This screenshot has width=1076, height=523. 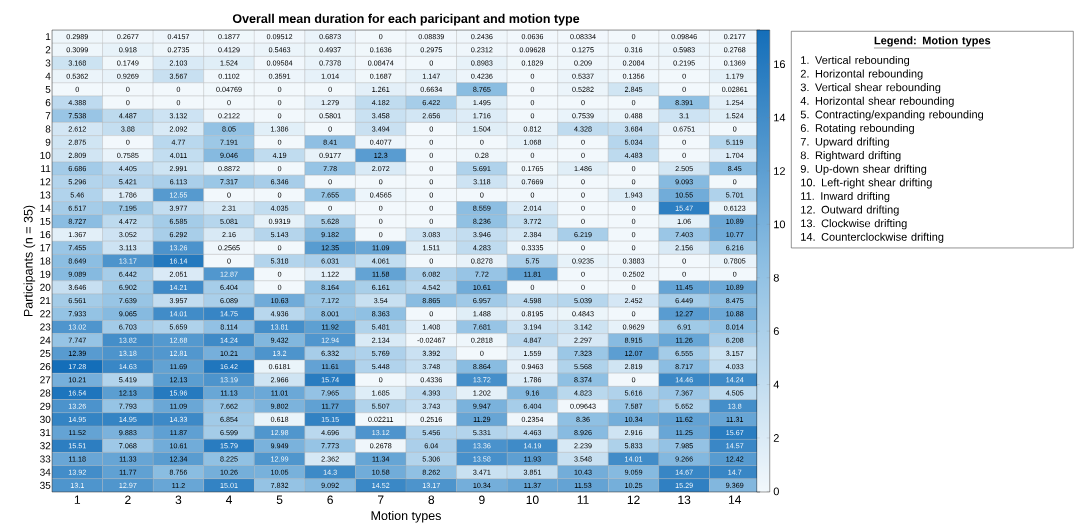 What do you see at coordinates (482, 500) in the screenshot?
I see `x-tick-label: 9` at bounding box center [482, 500].